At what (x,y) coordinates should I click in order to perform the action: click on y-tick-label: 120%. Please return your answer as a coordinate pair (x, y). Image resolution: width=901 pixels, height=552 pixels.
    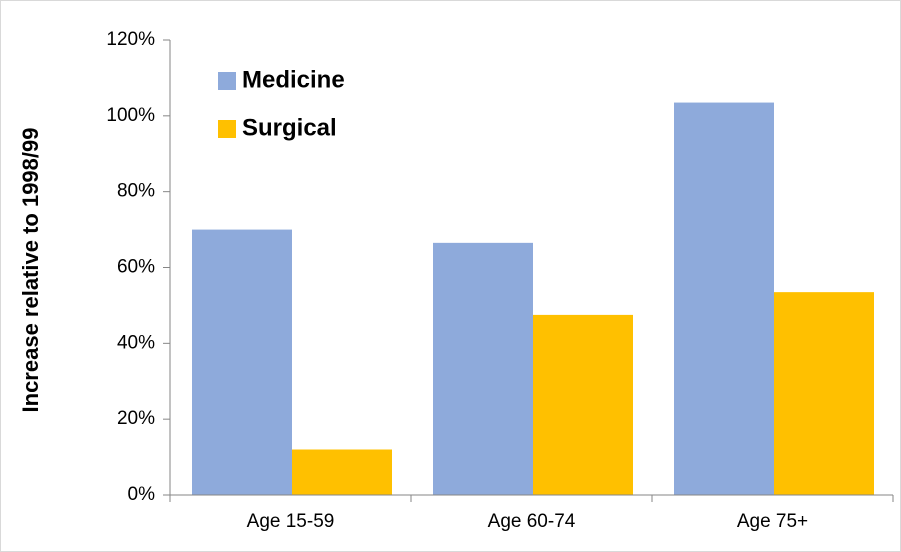
    Looking at the image, I should click on (130, 39).